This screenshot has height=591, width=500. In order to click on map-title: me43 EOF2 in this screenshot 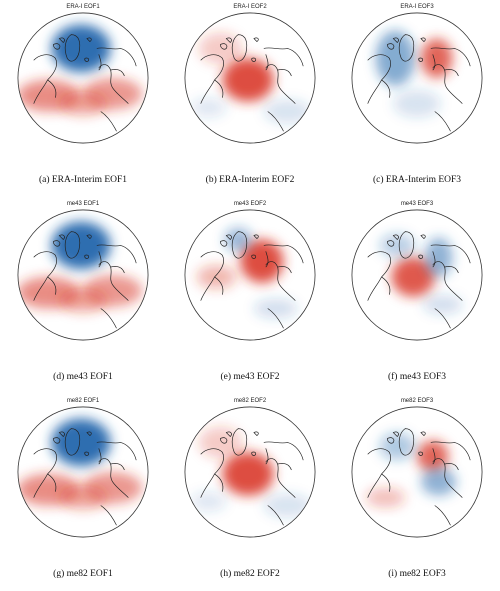, I will do `click(250, 204)`.